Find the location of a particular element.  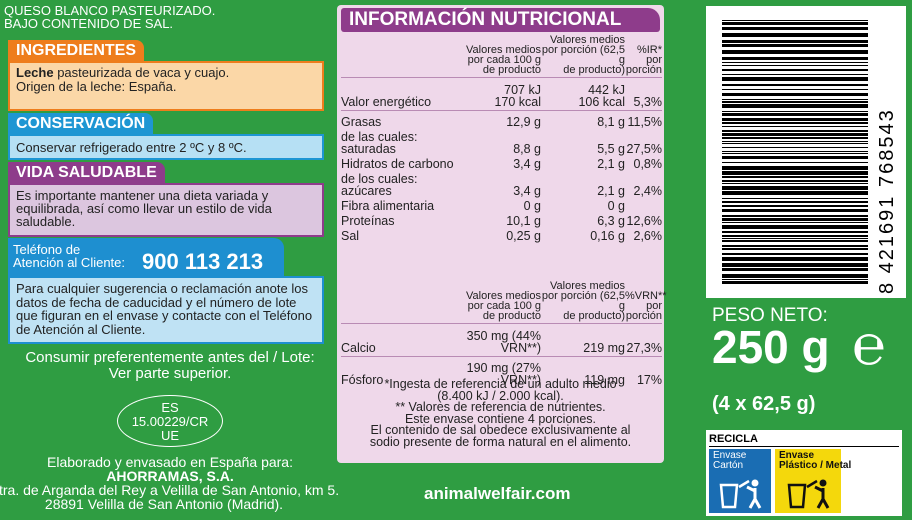

barcode-digits: 8 421691 768543 is located at coordinates (887, 201).